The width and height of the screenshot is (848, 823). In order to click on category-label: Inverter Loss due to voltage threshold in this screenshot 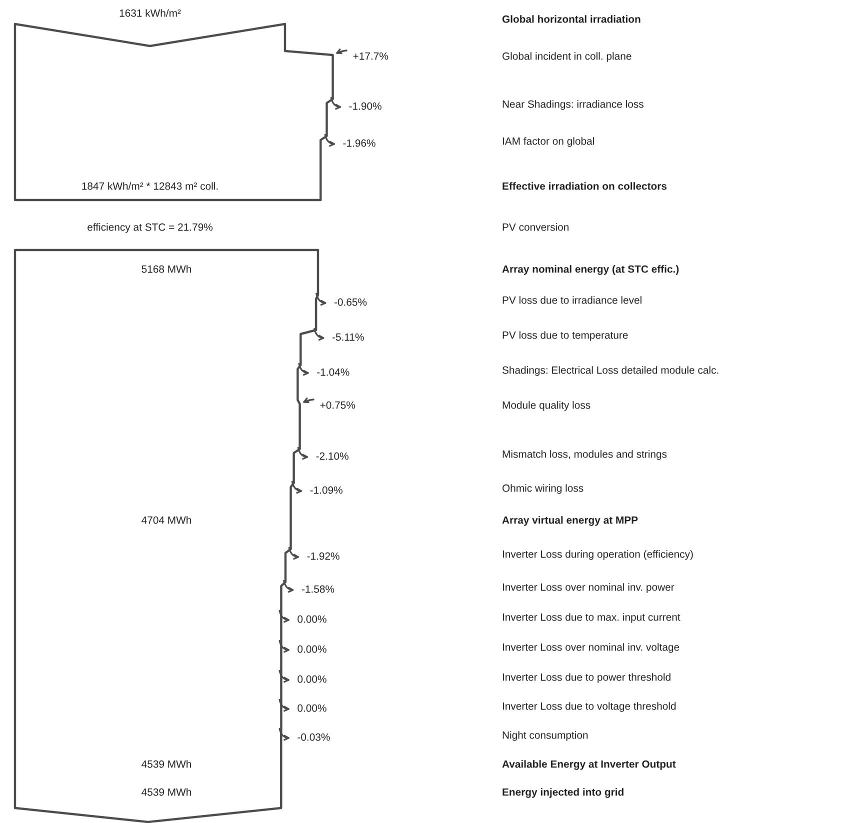, I will do `click(589, 707)`.